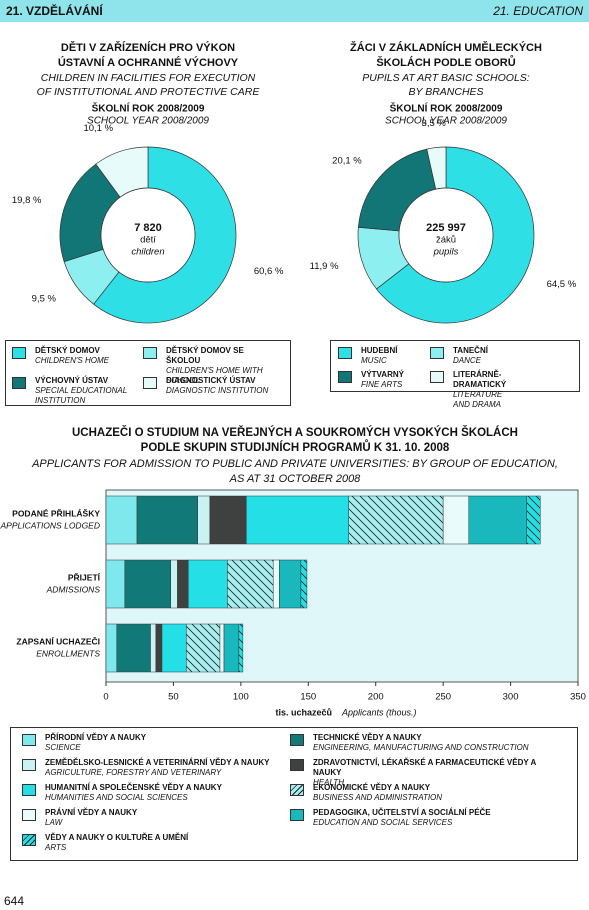  I want to click on header-left: 21. VZDĚLÁVÁNÍ, so click(54, 10).